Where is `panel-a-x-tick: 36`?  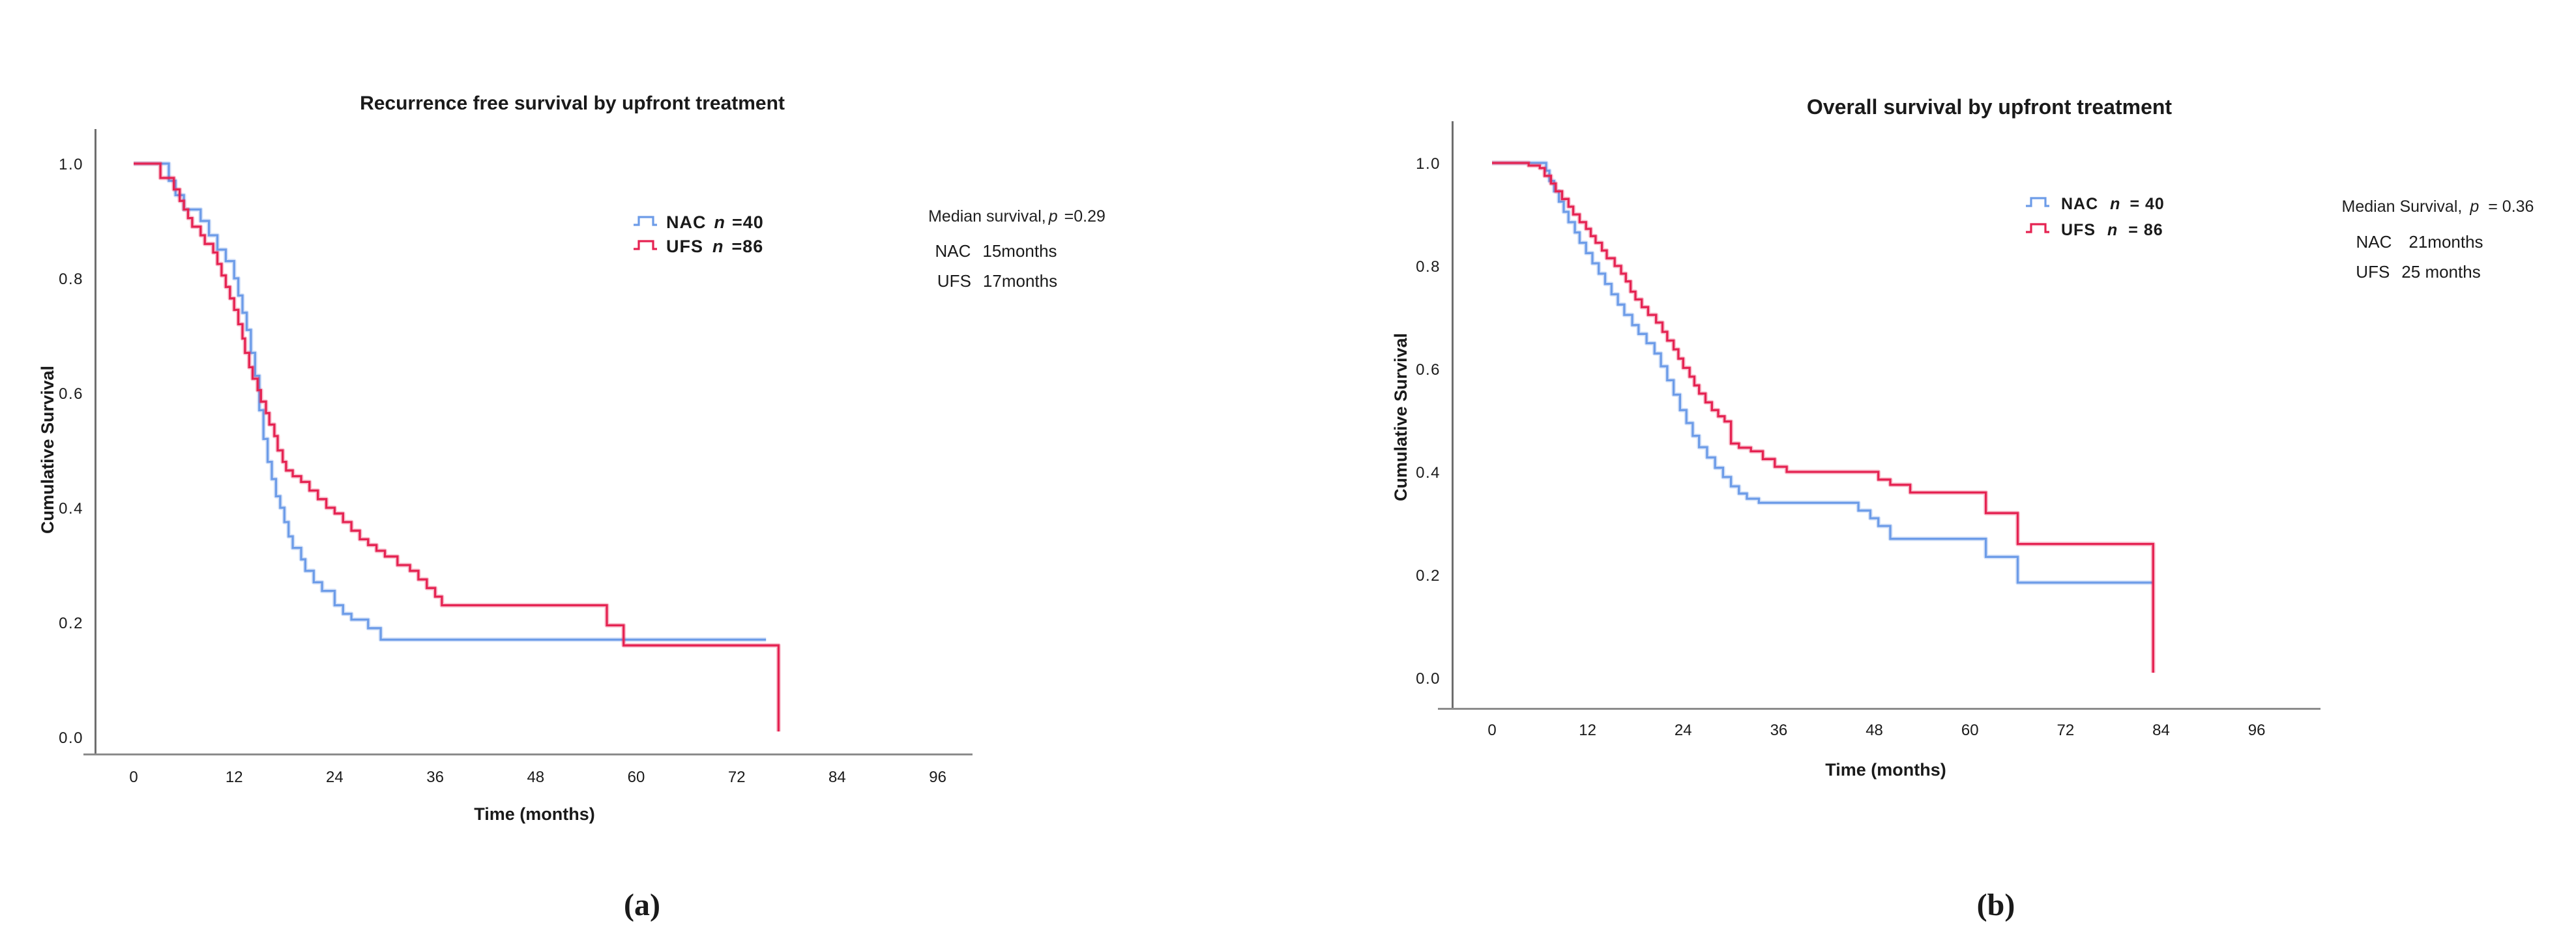
panel-a-x-tick: 36 is located at coordinates (435, 777).